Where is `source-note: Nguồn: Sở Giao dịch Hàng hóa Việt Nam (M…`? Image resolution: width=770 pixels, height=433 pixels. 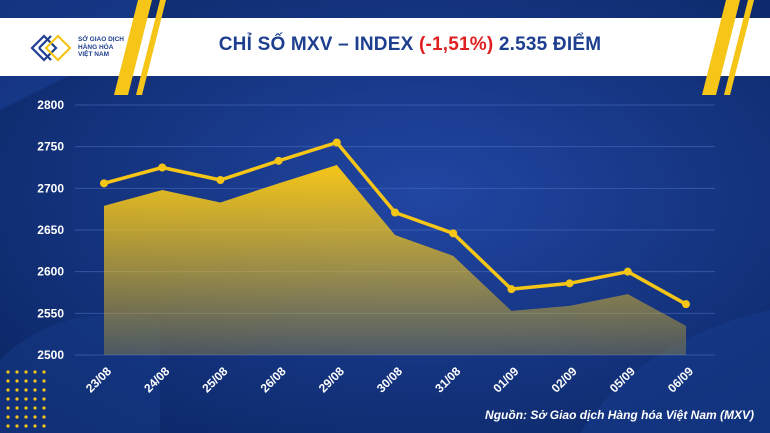 source-note: Nguồn: Sở Giao dịch Hàng hóa Việt Nam (M… is located at coordinates (619, 415).